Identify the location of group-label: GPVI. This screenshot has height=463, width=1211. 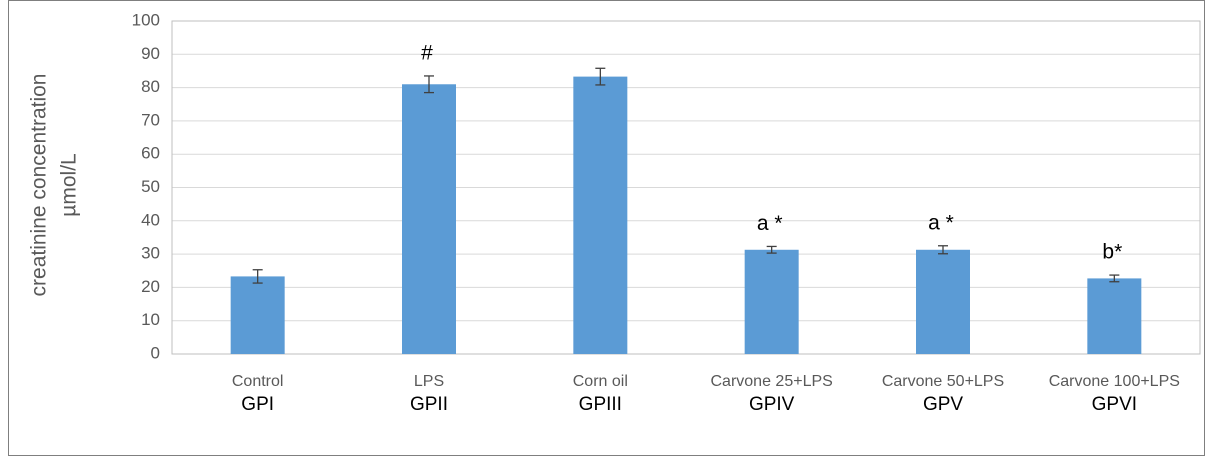
(1114, 404).